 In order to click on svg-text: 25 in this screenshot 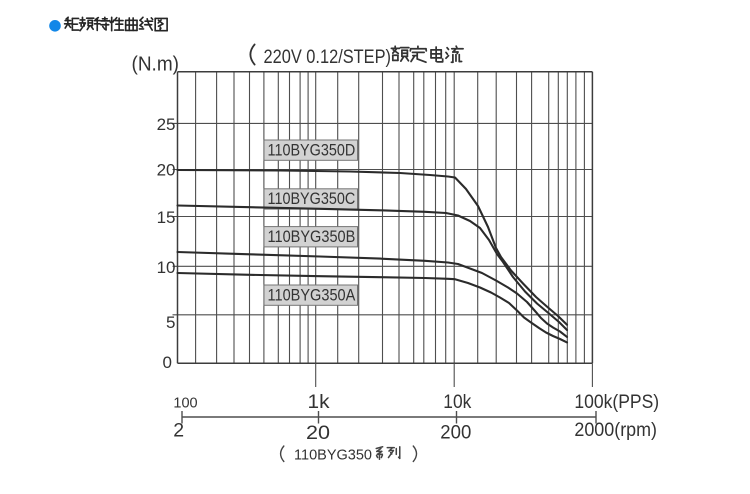, I will do `click(166, 124)`.